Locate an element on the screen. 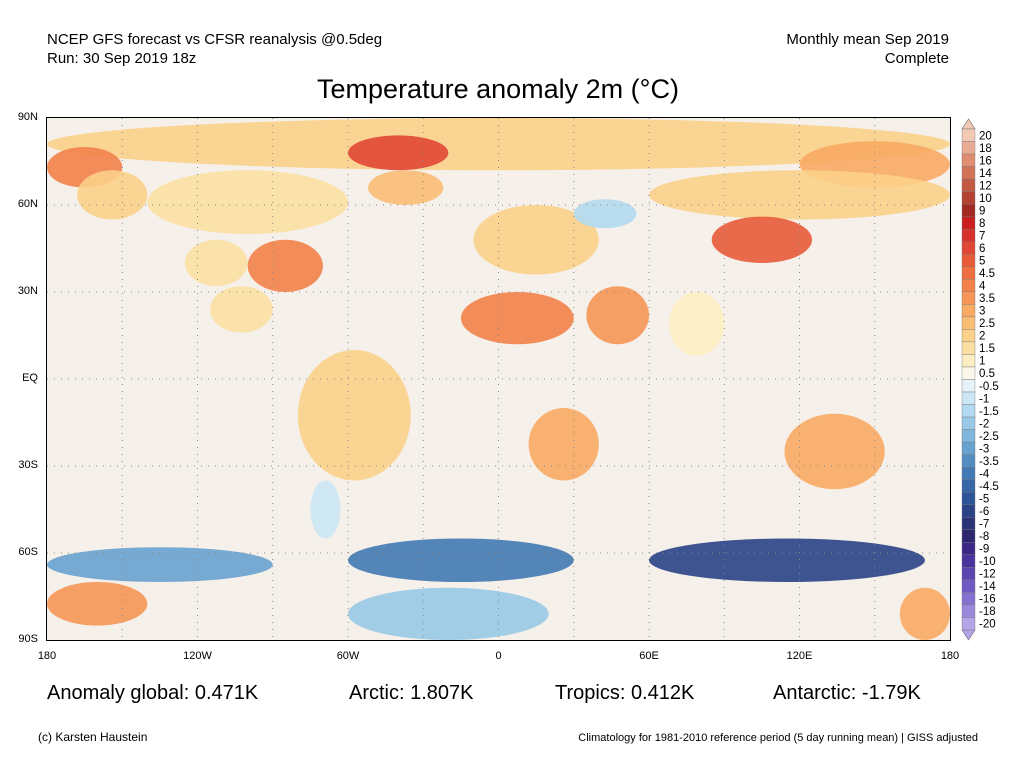  colorbar-label: 6 is located at coordinates (982, 249).